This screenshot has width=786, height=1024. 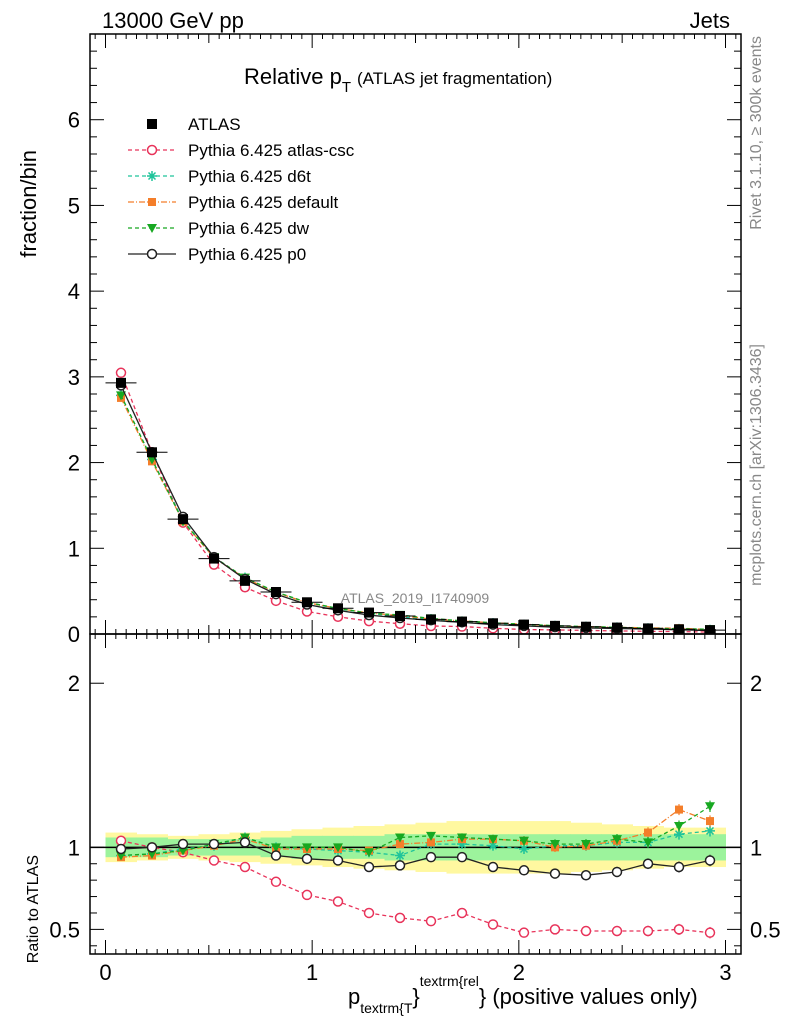 What do you see at coordinates (33, 909) in the screenshot?
I see `ratio-y-axis-label: Ratio to ATLAS` at bounding box center [33, 909].